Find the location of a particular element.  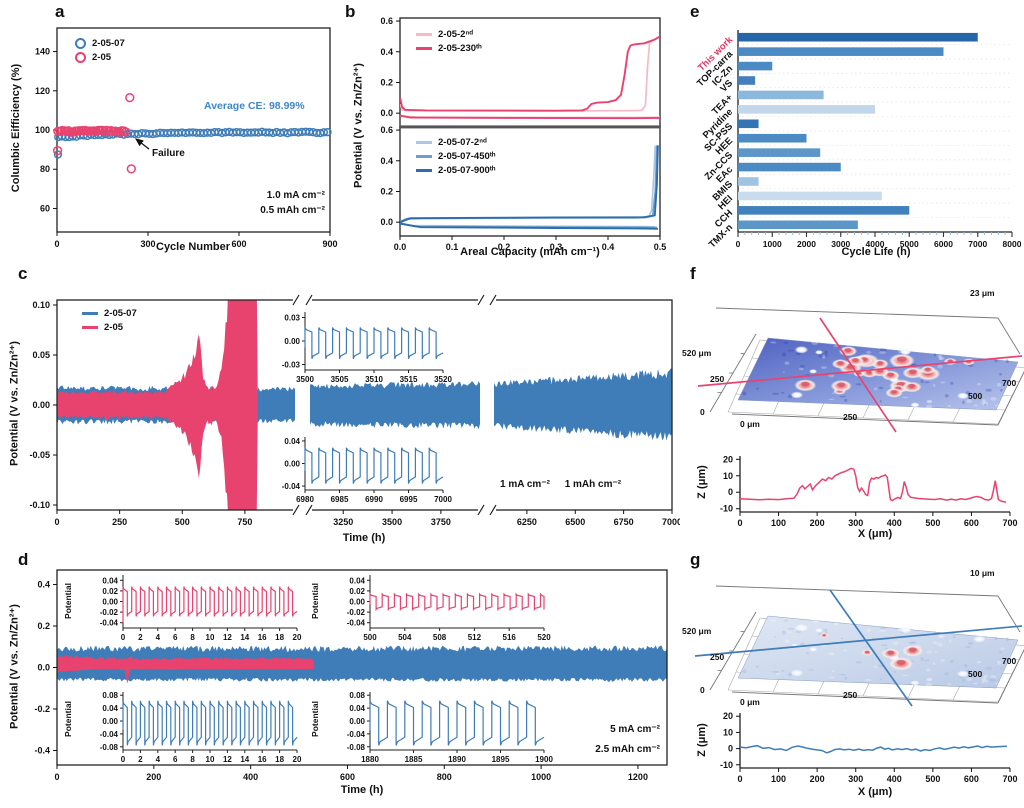

tick-label: 0.04 is located at coordinates (357, 580).